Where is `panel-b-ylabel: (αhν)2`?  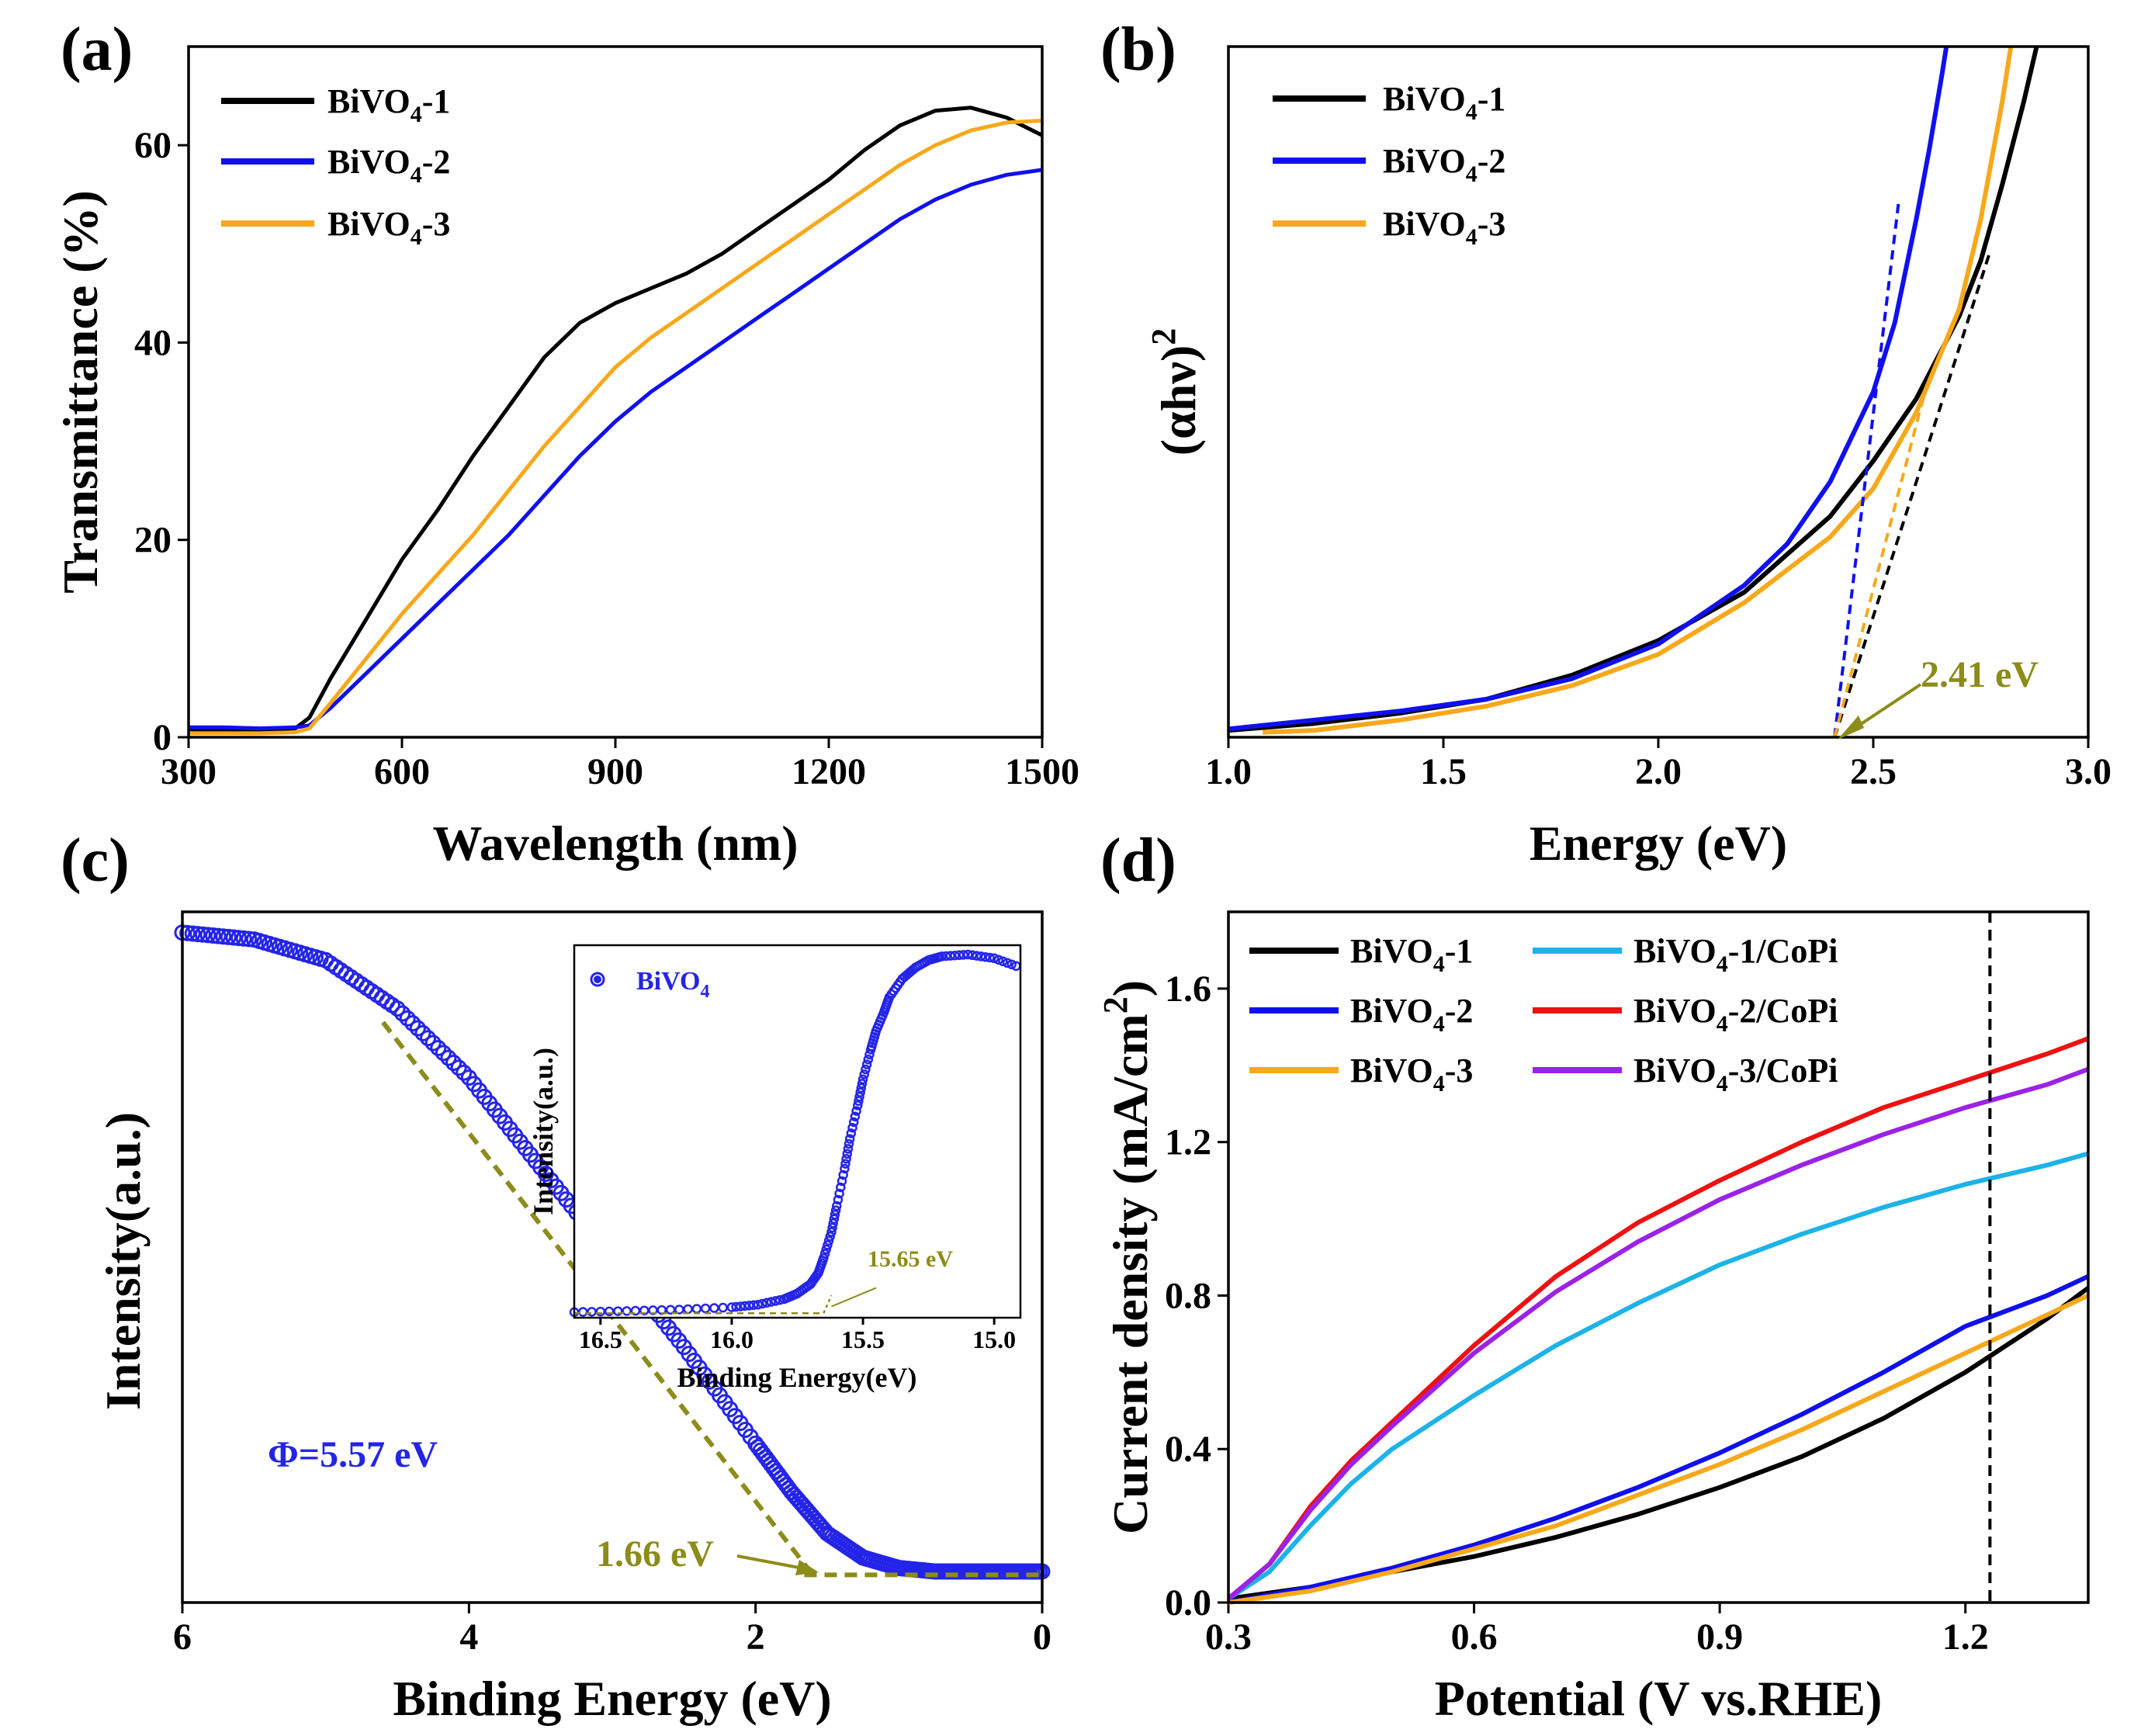
panel-b-ylabel: (αhν)2 is located at coordinates (1175, 392).